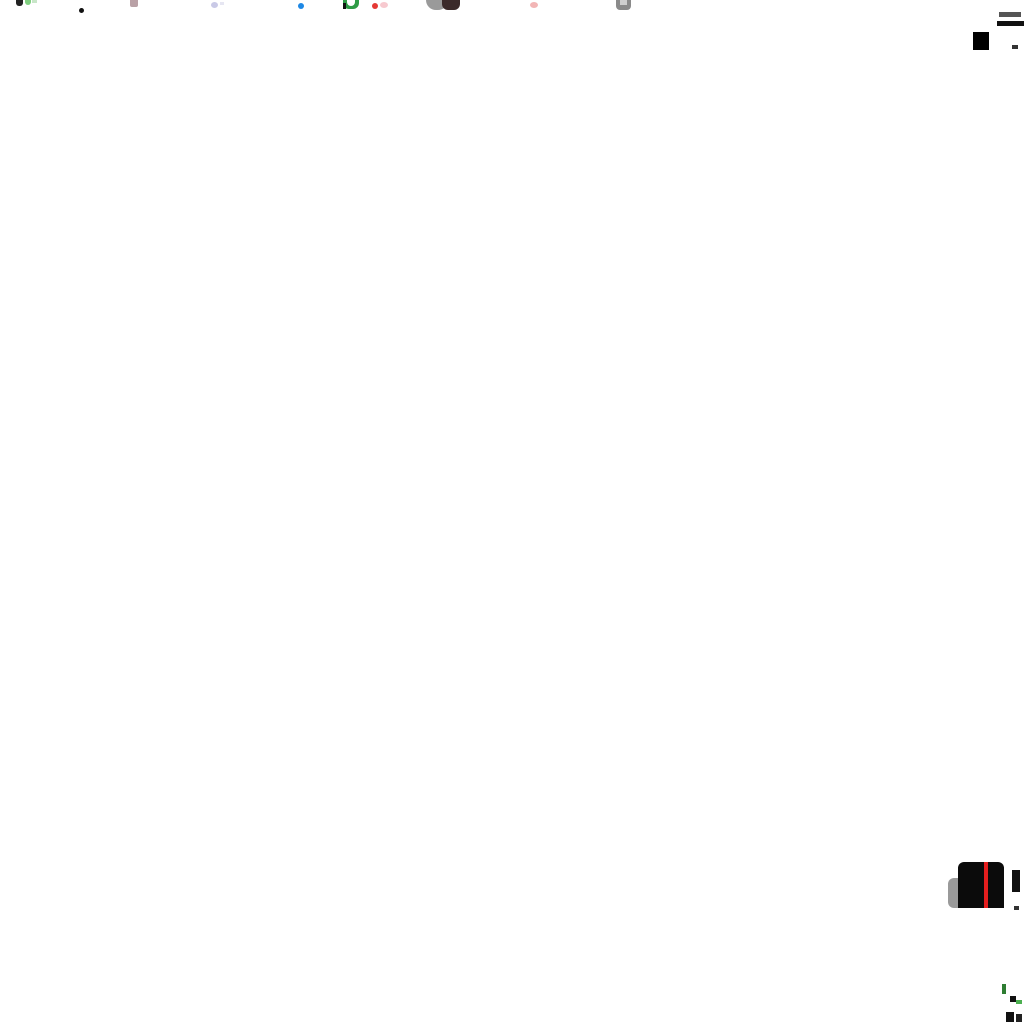  What do you see at coordinates (512, 8) in the screenshot?
I see `top-icon-strip` at bounding box center [512, 8].